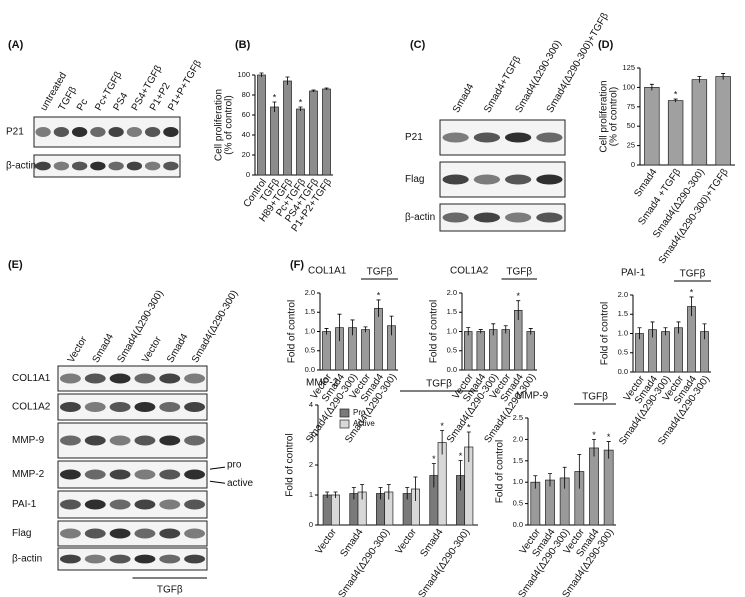  Describe the element at coordinates (311, 524) in the screenshot. I see `y-tick-label: 0` at that location.